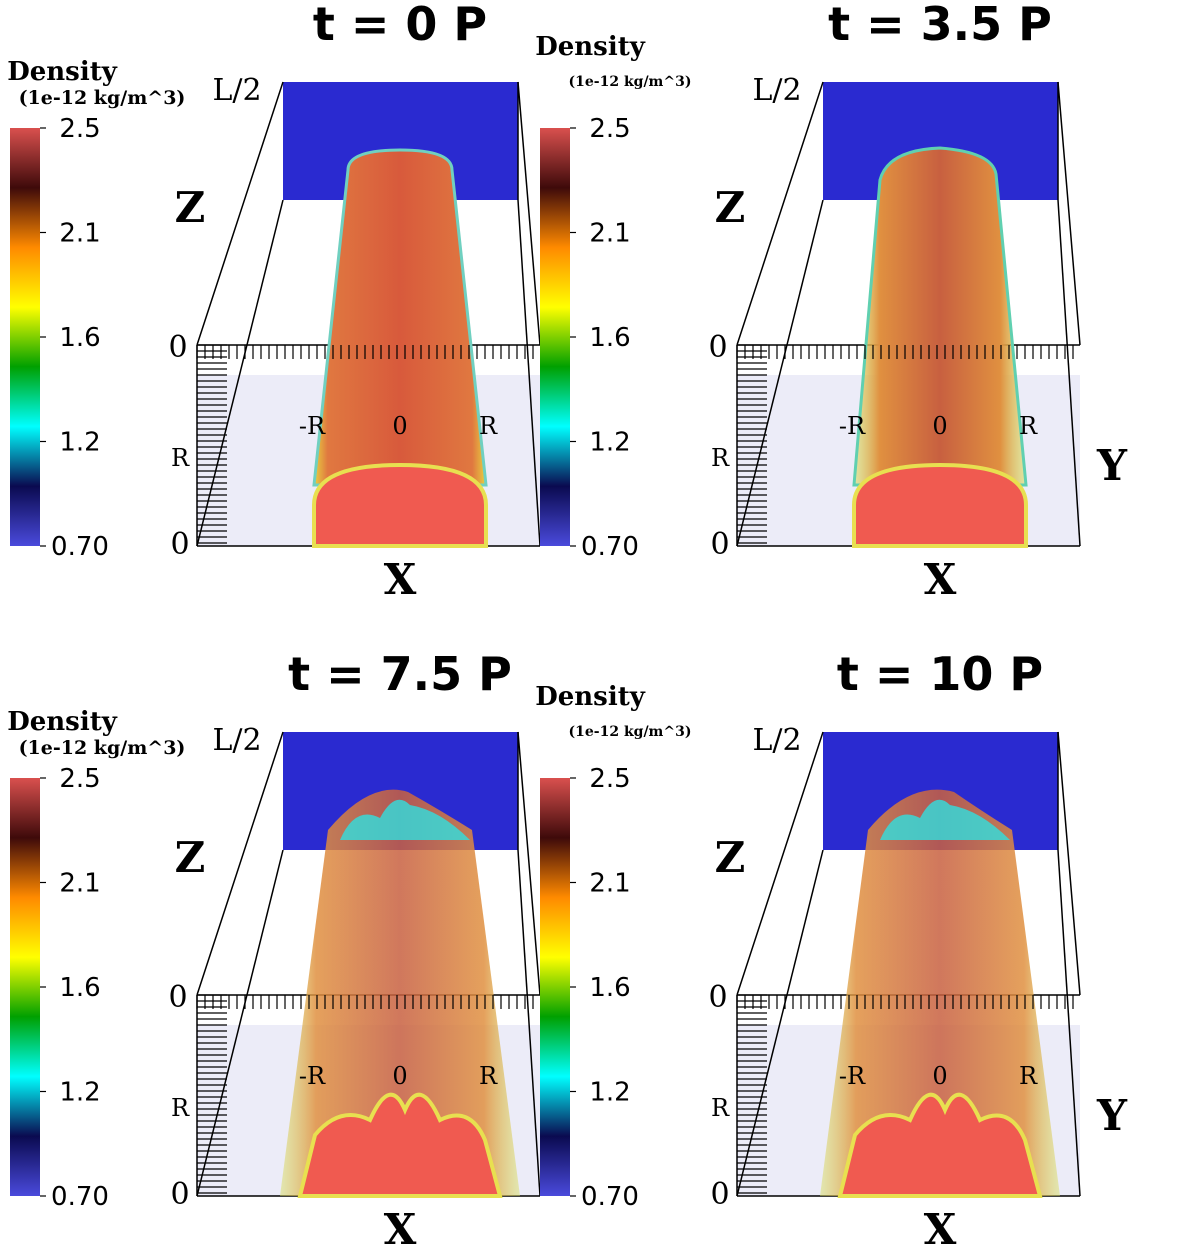  I want to click on colorbar: Density (1e-12 kg/m^3) 2.5 2.1 1.6 1.2 0.70, so click(613, 297).